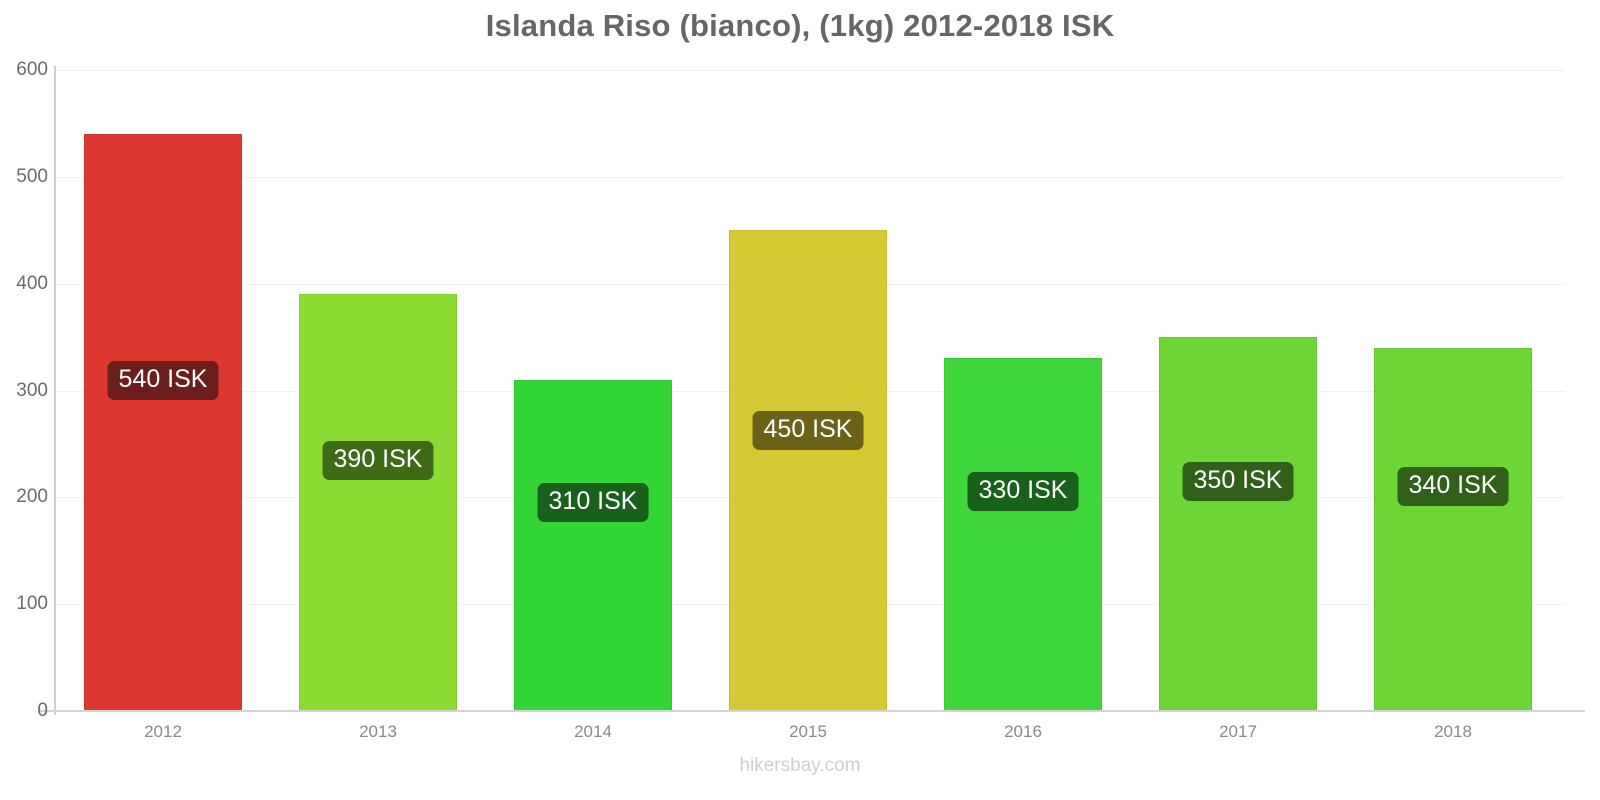  I want to click on x-tick-2012: 2012, so click(163, 731).